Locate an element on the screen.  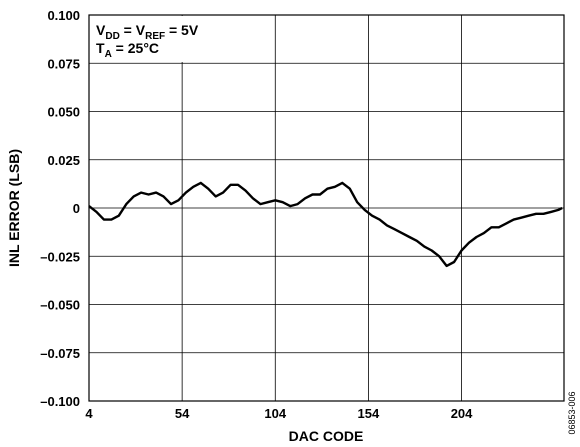
x-tick-label: 204 is located at coordinates (462, 413).